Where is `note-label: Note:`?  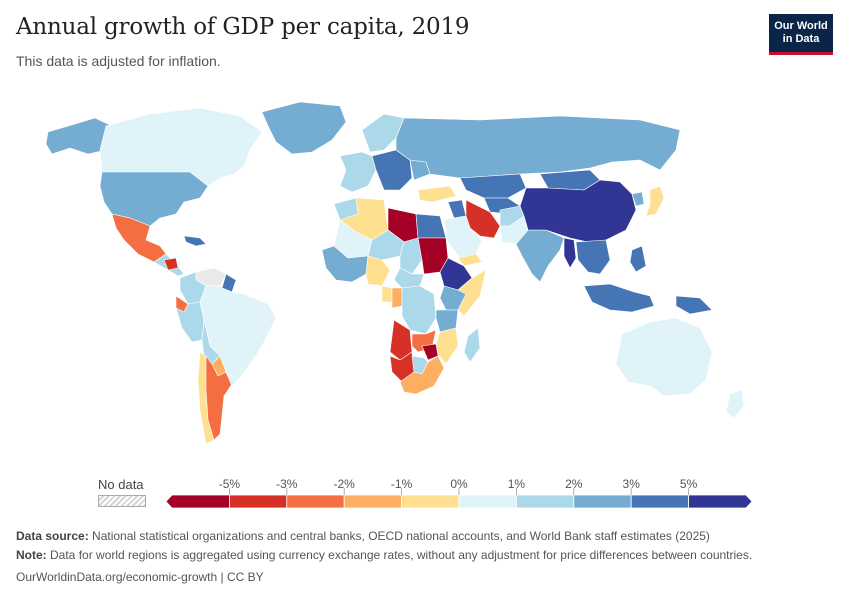 note-label: Note: is located at coordinates (31, 555).